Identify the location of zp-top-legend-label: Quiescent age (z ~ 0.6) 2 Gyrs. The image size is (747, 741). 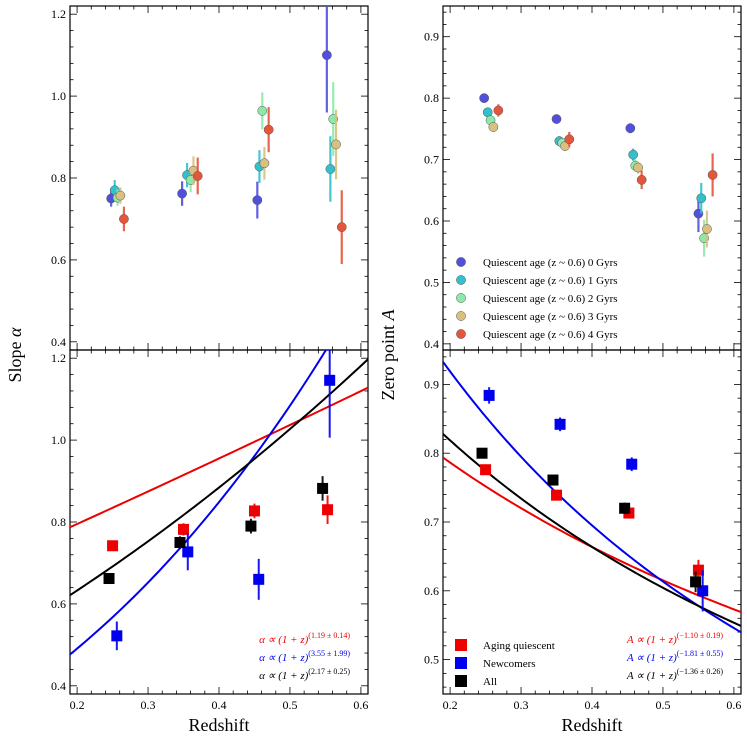
(550, 299).